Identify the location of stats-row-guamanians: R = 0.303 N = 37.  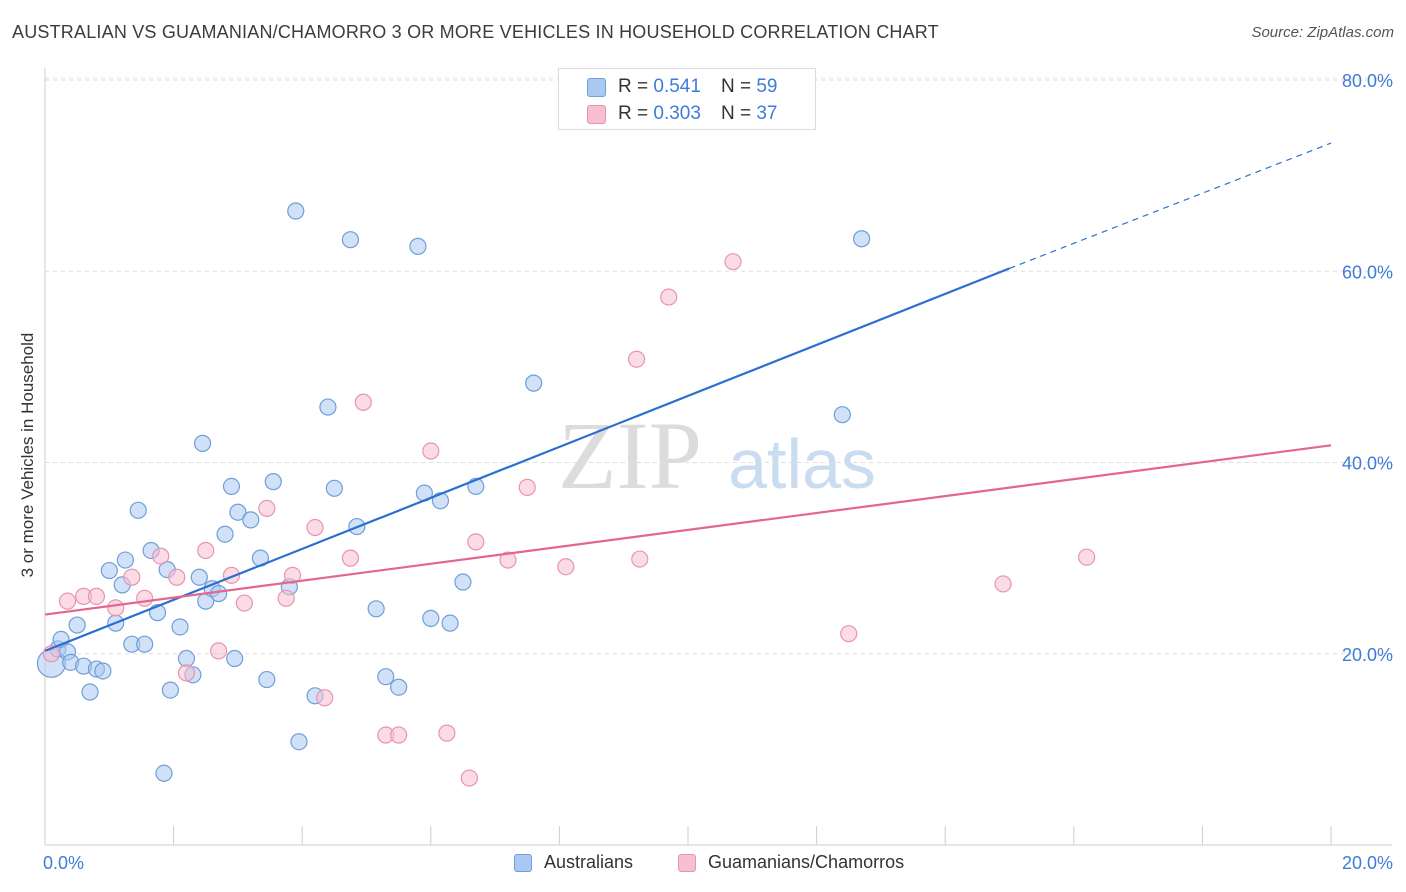
(682, 114).